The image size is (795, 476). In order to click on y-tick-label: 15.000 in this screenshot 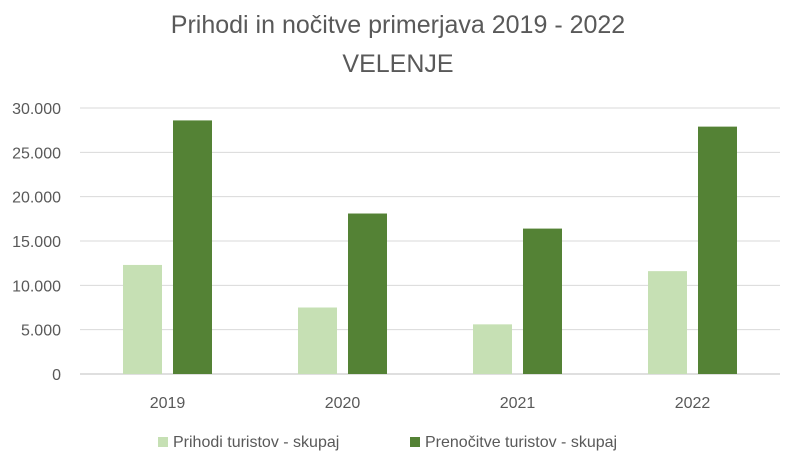, I will do `click(36, 242)`.